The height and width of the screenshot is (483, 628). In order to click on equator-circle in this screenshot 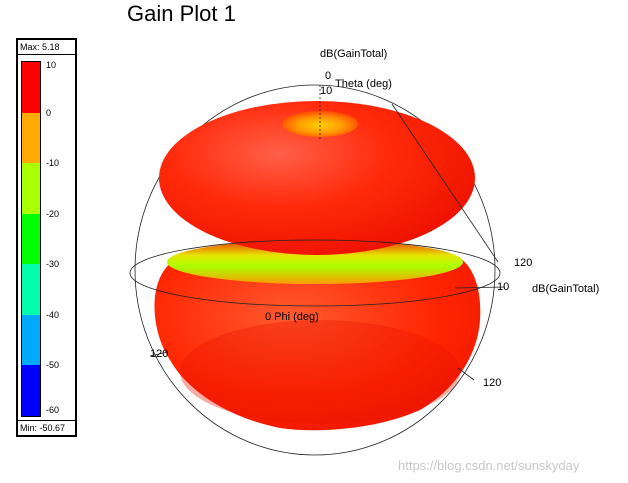, I will do `click(315, 273)`.